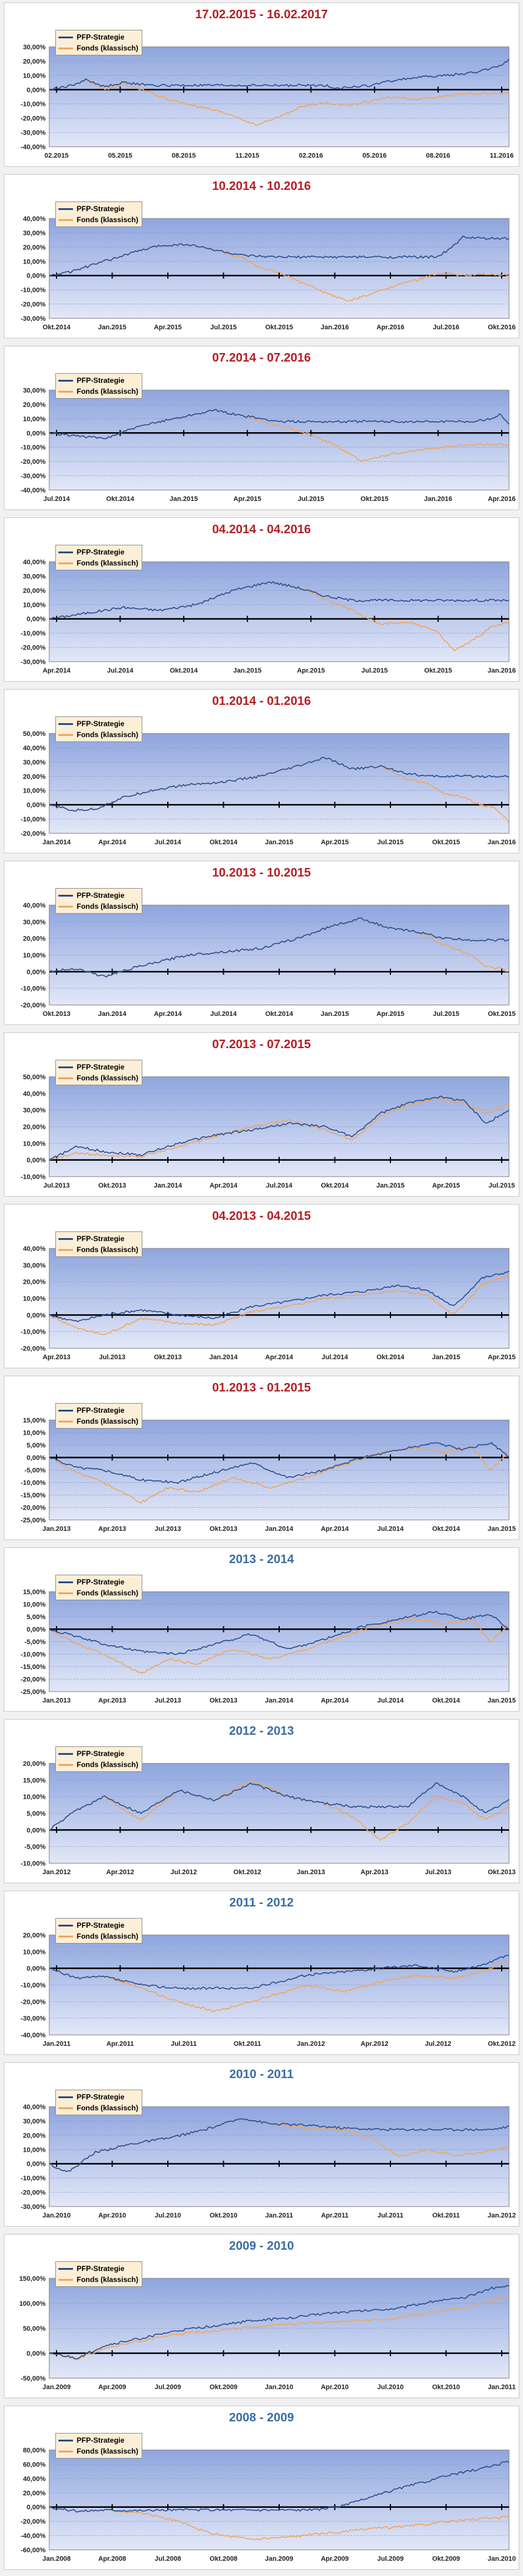 Image resolution: width=523 pixels, height=2576 pixels. Describe the element at coordinates (113, 1529) in the screenshot. I see `x-tick-label: Apr.2013` at that location.